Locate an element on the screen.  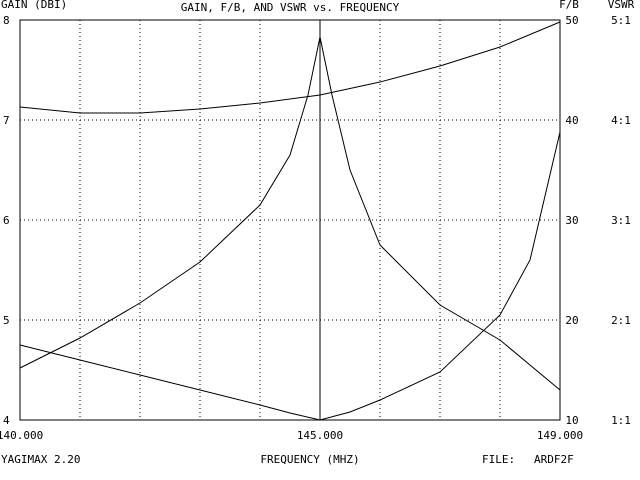
x-tick-label: 145.000 is located at coordinates (320, 435).